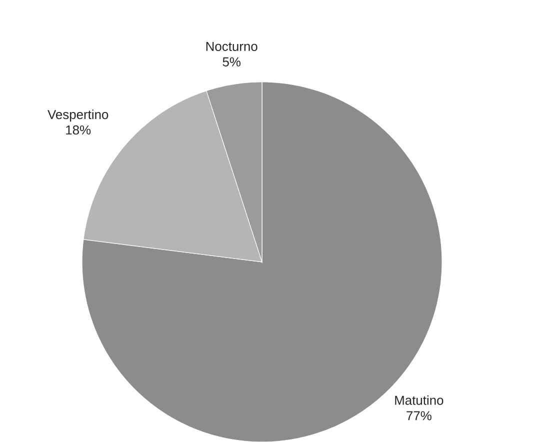  What do you see at coordinates (231, 61) in the screenshot?
I see `data-label: 5%` at bounding box center [231, 61].